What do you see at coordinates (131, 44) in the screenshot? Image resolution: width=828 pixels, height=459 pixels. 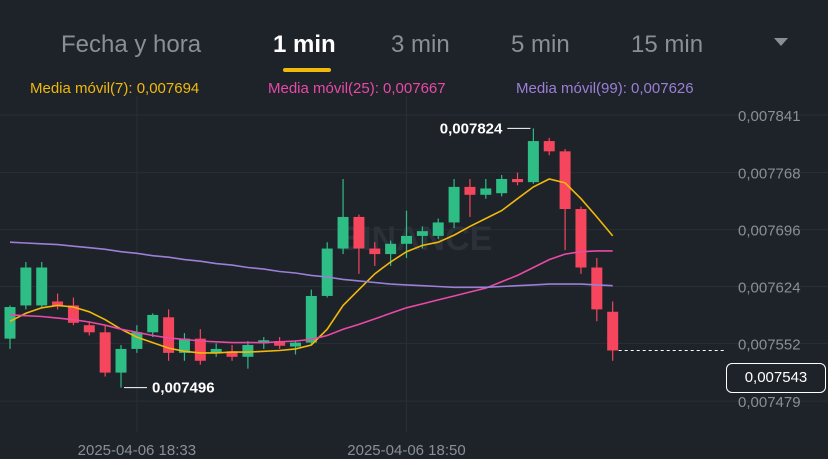 I see `tab-date-time: Fecha y hora` at bounding box center [131, 44].